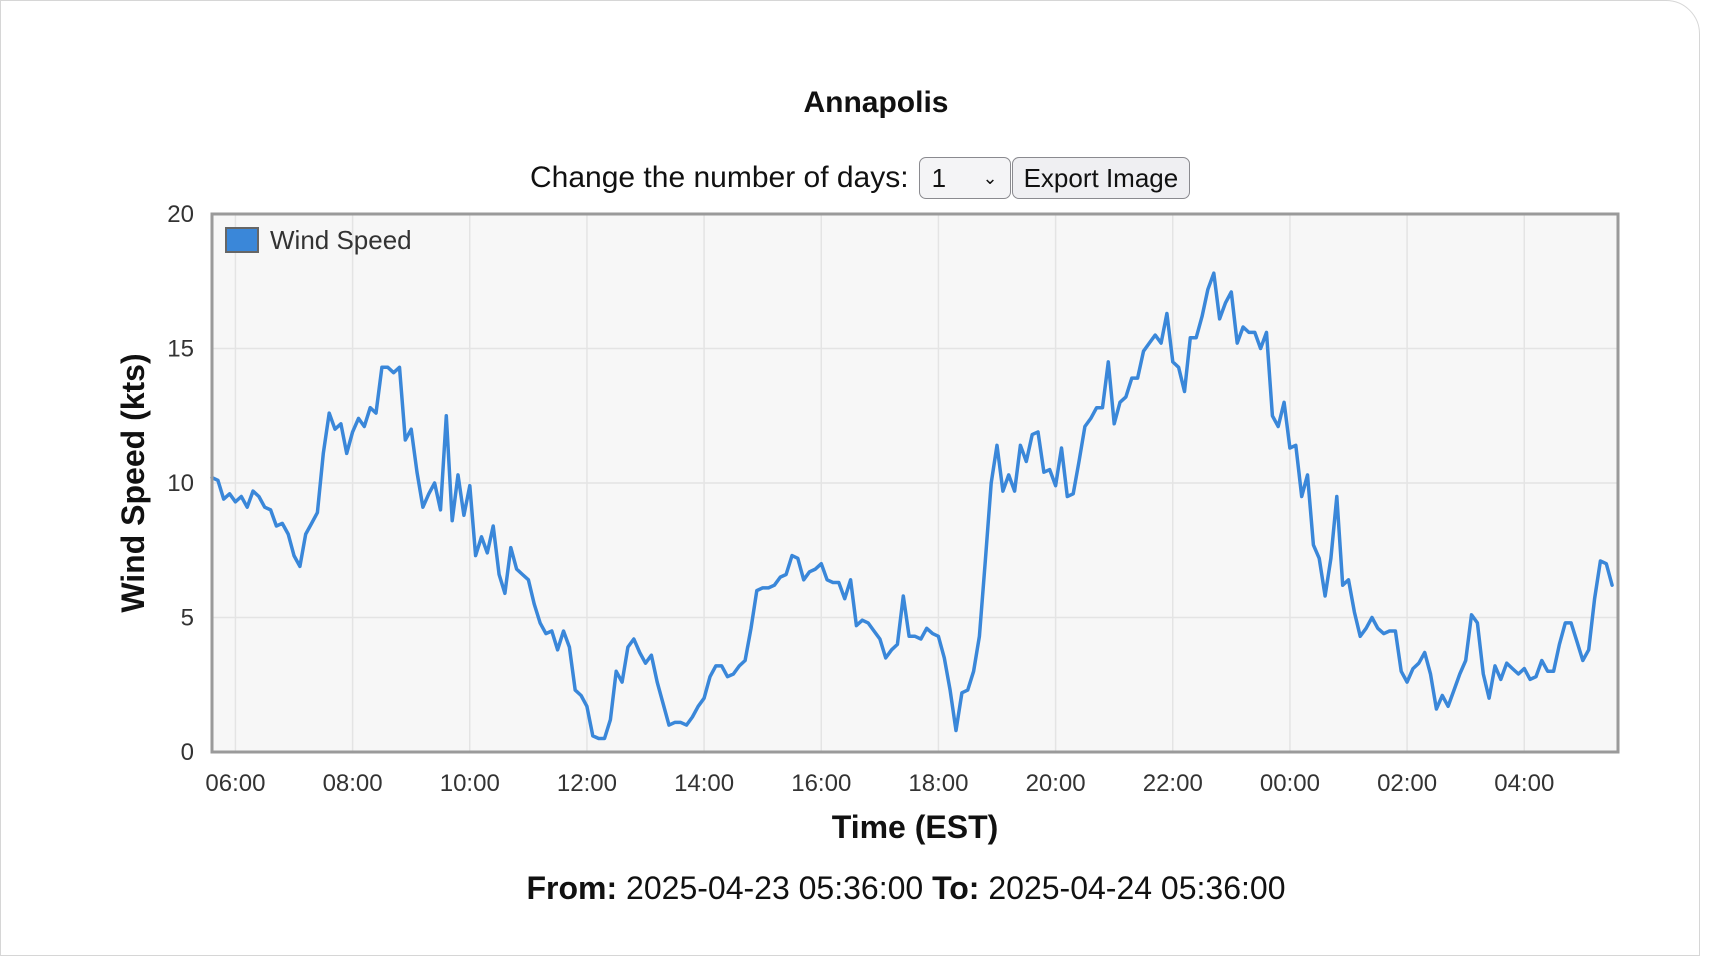  Describe the element at coordinates (876, 102) in the screenshot. I see `chart-title: Annapolis` at that location.